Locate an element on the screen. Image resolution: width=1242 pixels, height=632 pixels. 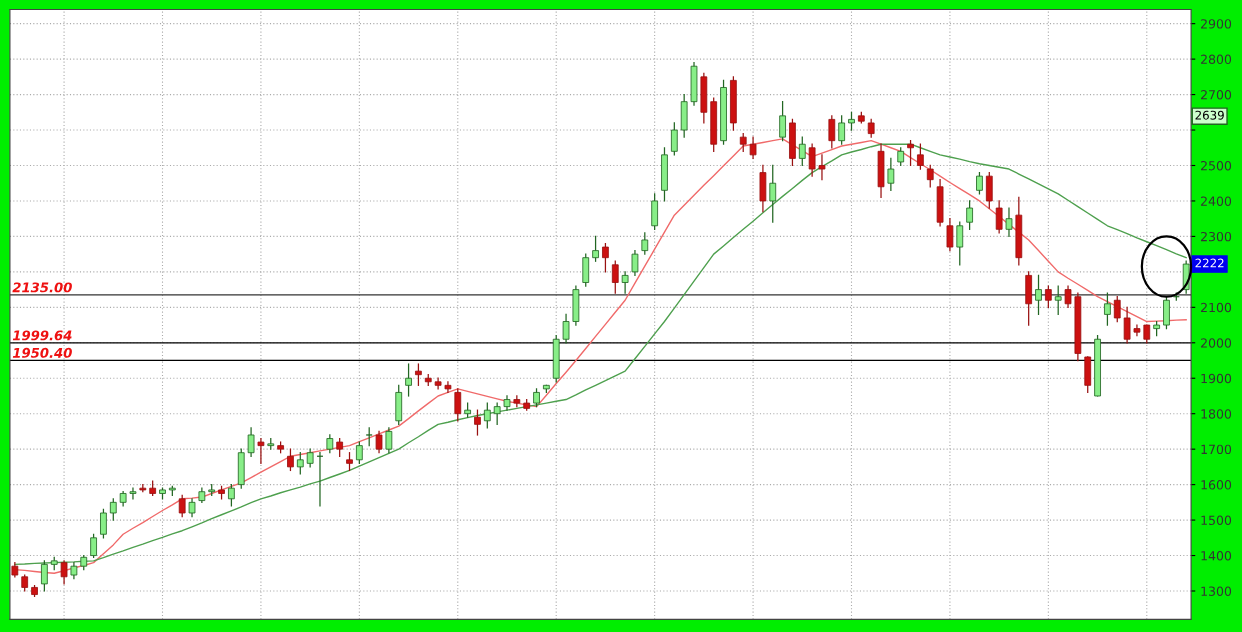
y-tick-label: 1800 is located at coordinates (1216, 414).